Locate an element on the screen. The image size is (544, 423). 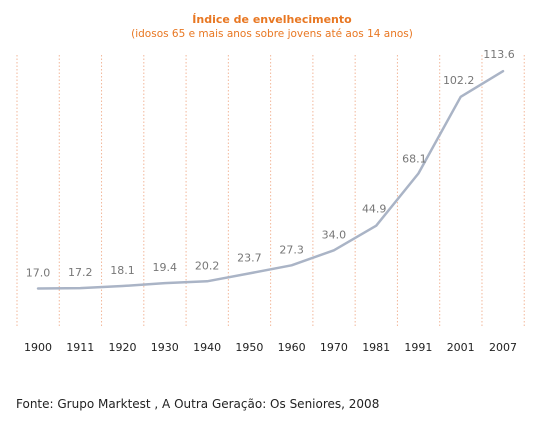
x-tick-label: 1970 is located at coordinates (334, 347).